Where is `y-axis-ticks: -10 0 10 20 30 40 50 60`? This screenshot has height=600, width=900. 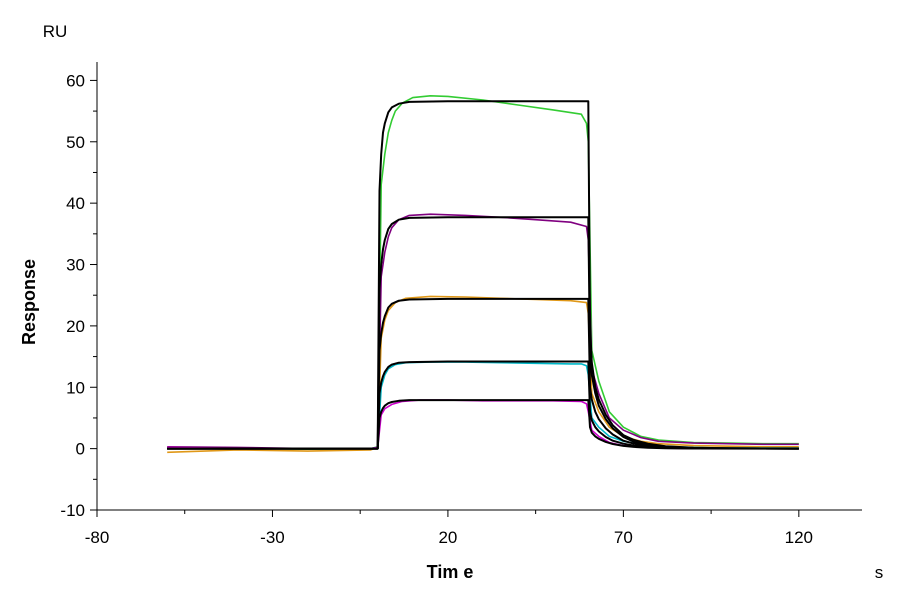
y-axis-ticks: -10 0 10 20 30 40 50 60 is located at coordinates (78, 295).